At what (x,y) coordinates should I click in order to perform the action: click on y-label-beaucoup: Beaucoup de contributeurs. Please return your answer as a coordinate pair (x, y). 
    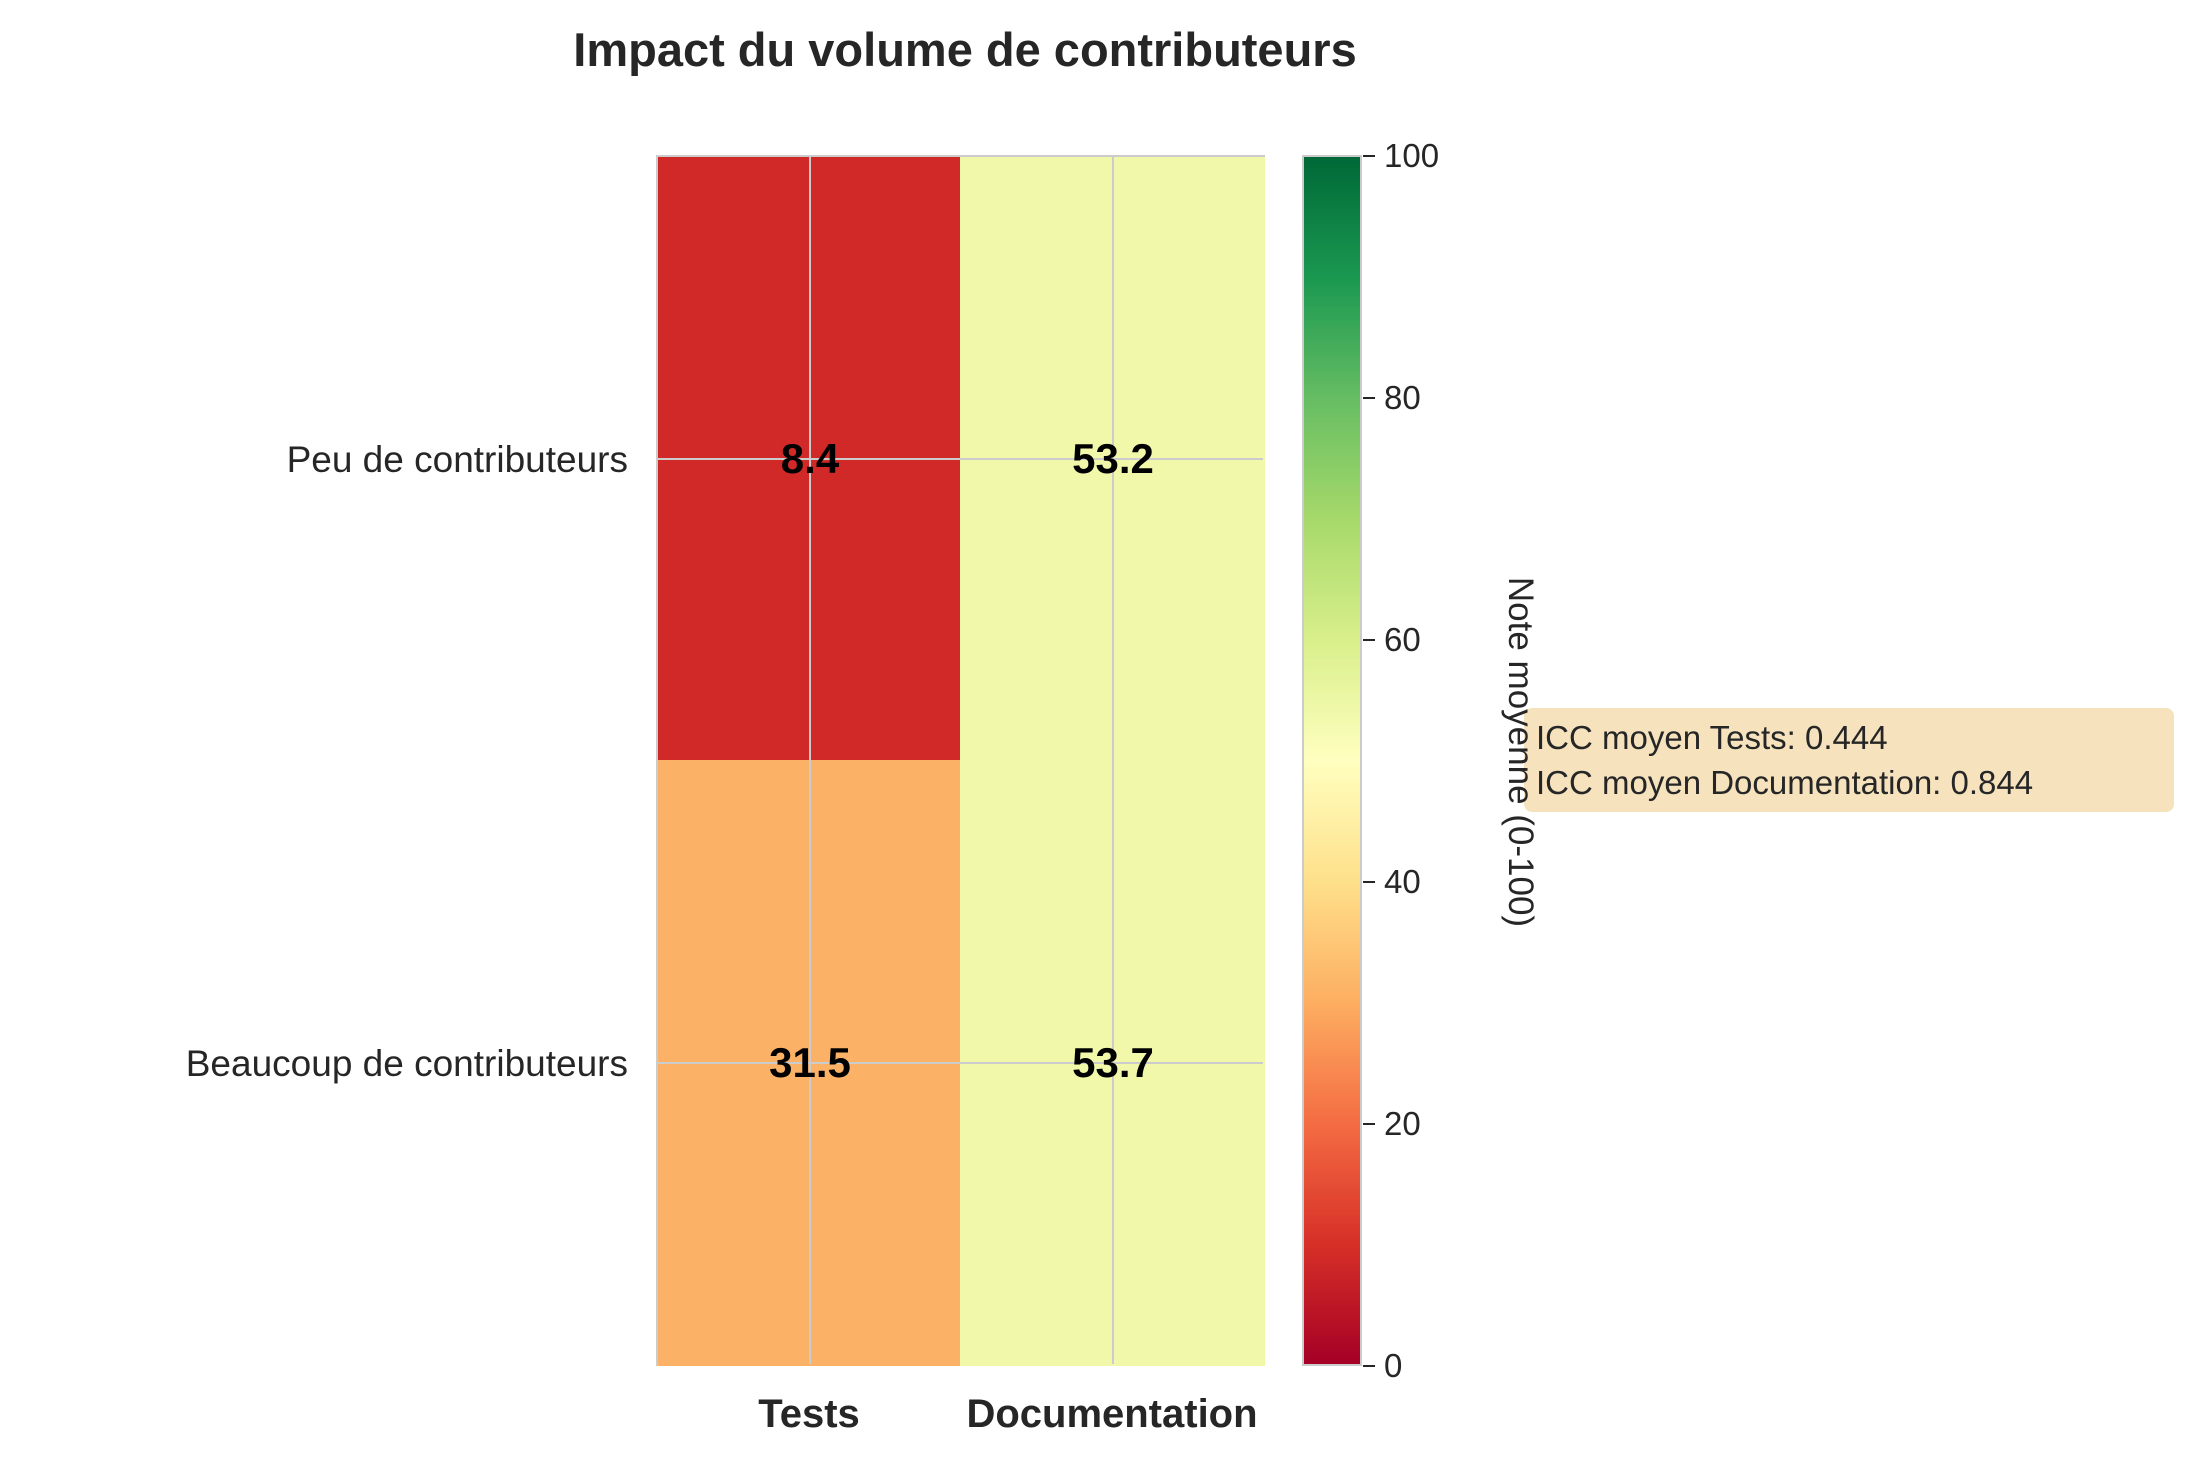
    Looking at the image, I should click on (406, 1063).